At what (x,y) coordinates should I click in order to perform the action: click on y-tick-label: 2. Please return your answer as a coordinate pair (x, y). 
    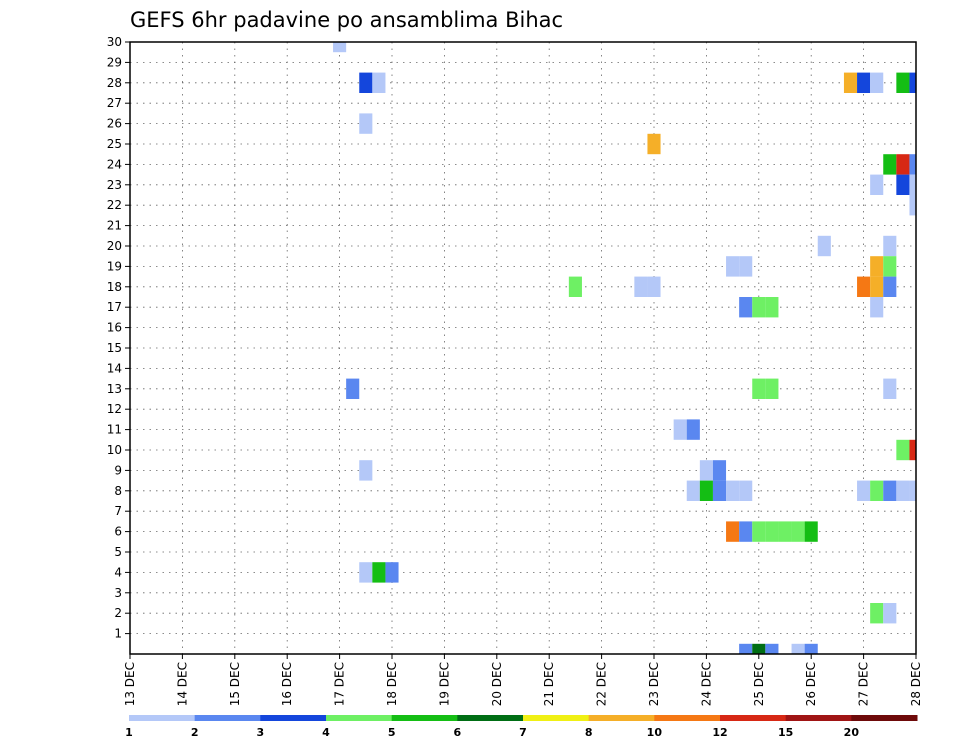
    Looking at the image, I should click on (118, 613).